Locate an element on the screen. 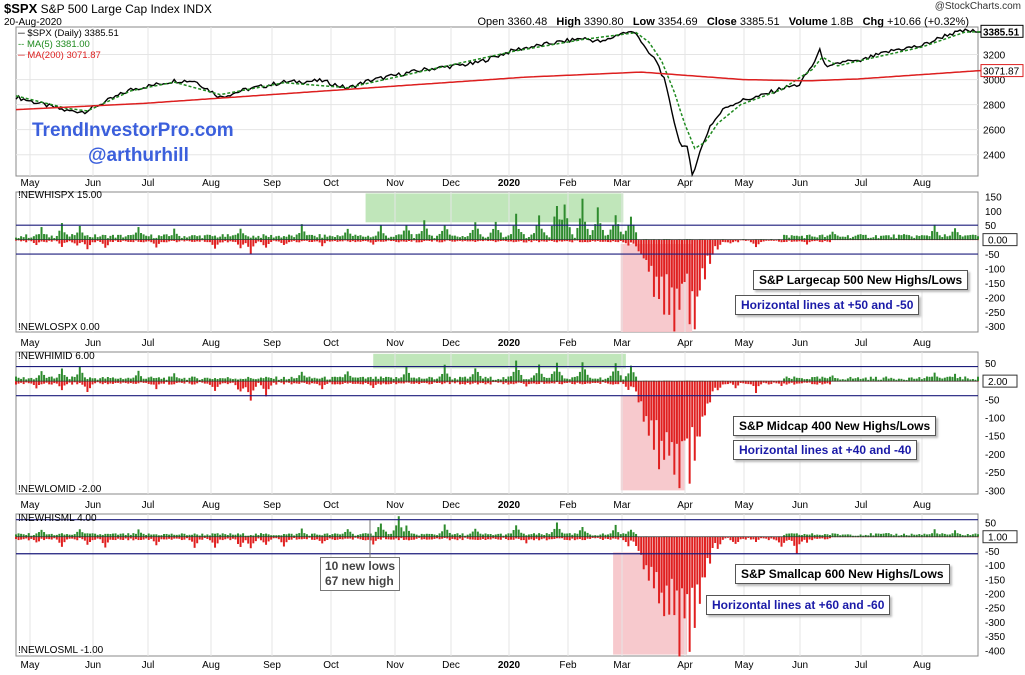  x-tick-label: Feb is located at coordinates (568, 343).